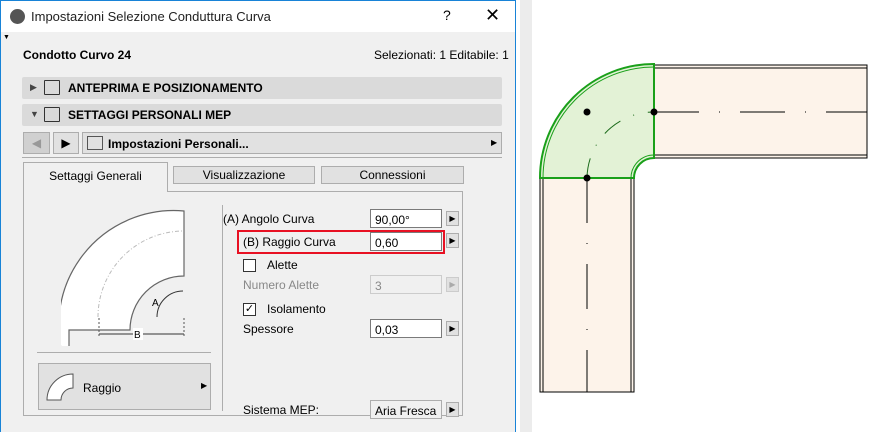 Image resolution: width=893 pixels, height=432 pixels. I want to click on mep-settings-icon, so click(52, 114).